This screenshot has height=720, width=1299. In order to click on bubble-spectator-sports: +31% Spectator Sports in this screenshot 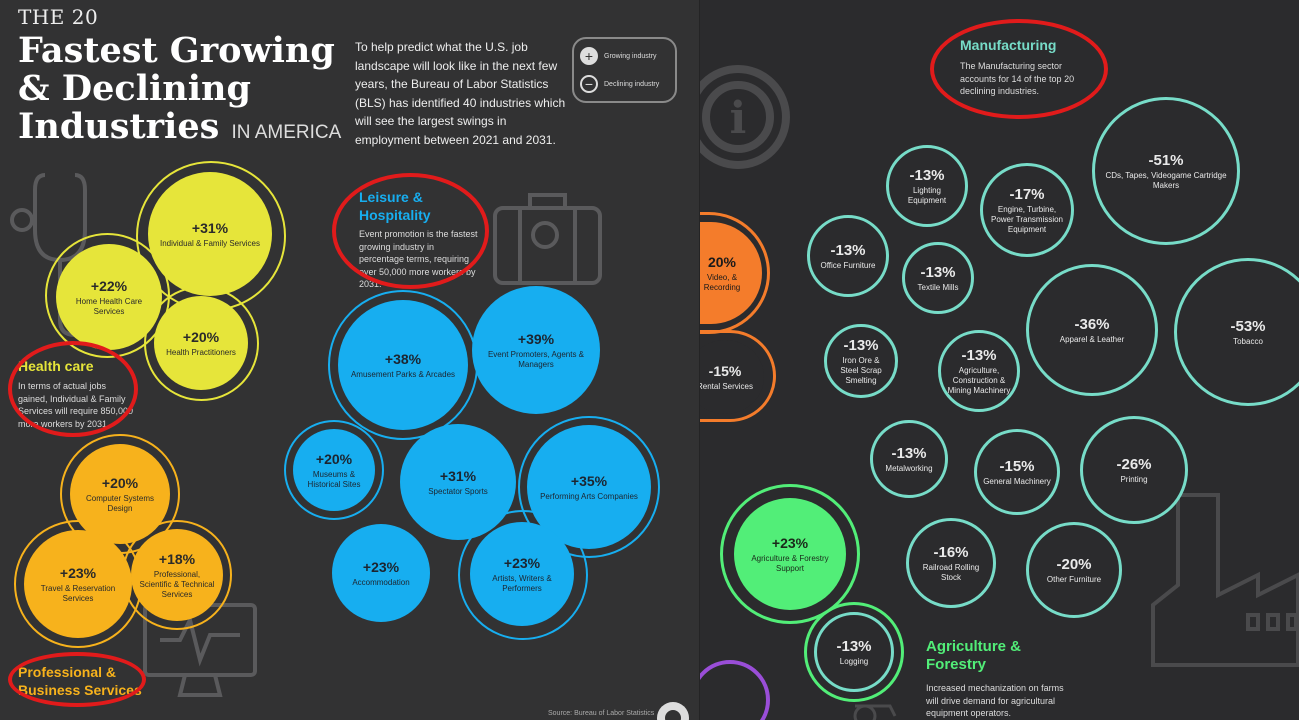, I will do `click(458, 482)`.